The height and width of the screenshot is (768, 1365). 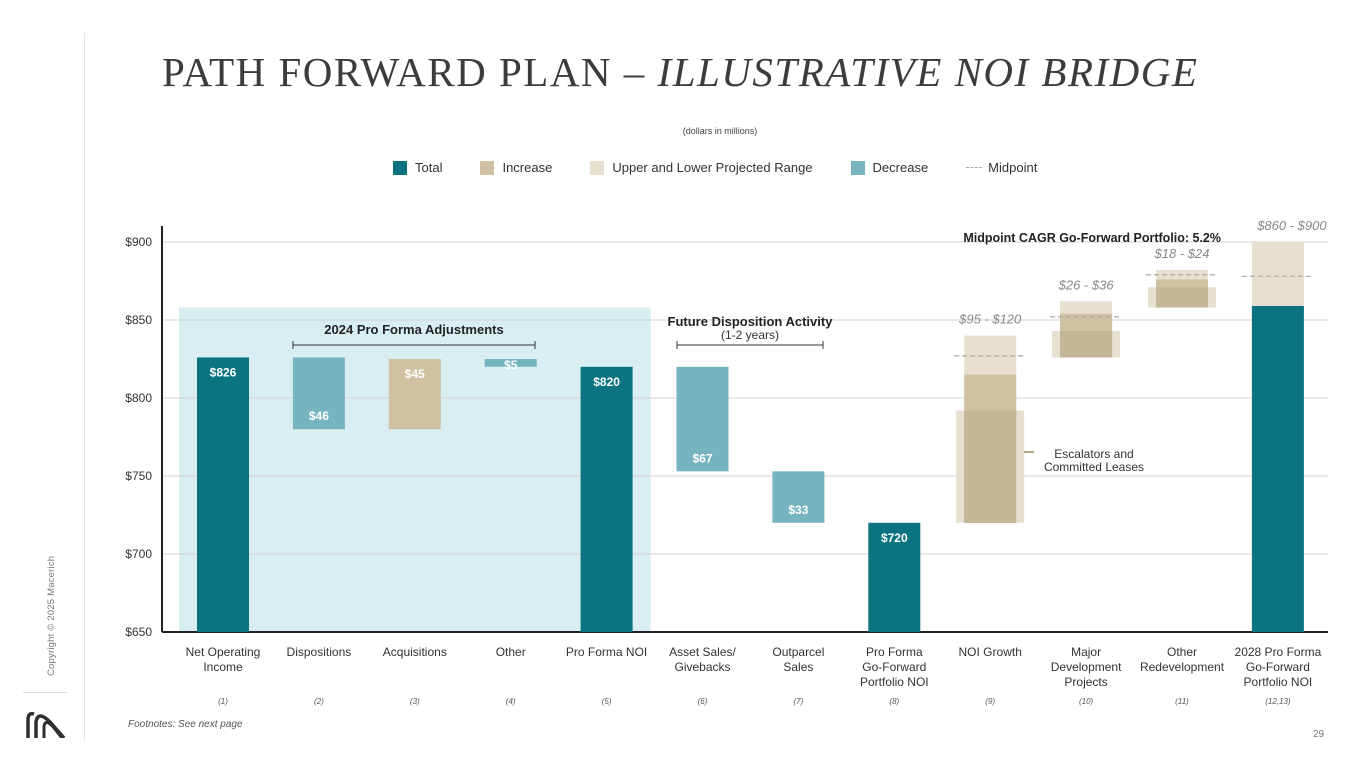 I want to click on legend-label-range: Upper and Lower Projected Range, so click(x=712, y=167).